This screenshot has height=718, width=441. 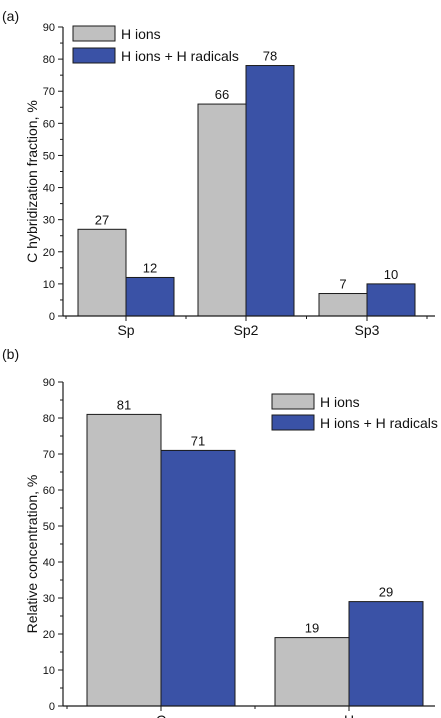 What do you see at coordinates (94, 33) in the screenshot?
I see `chart-a-legend-swatch-series1` at bounding box center [94, 33].